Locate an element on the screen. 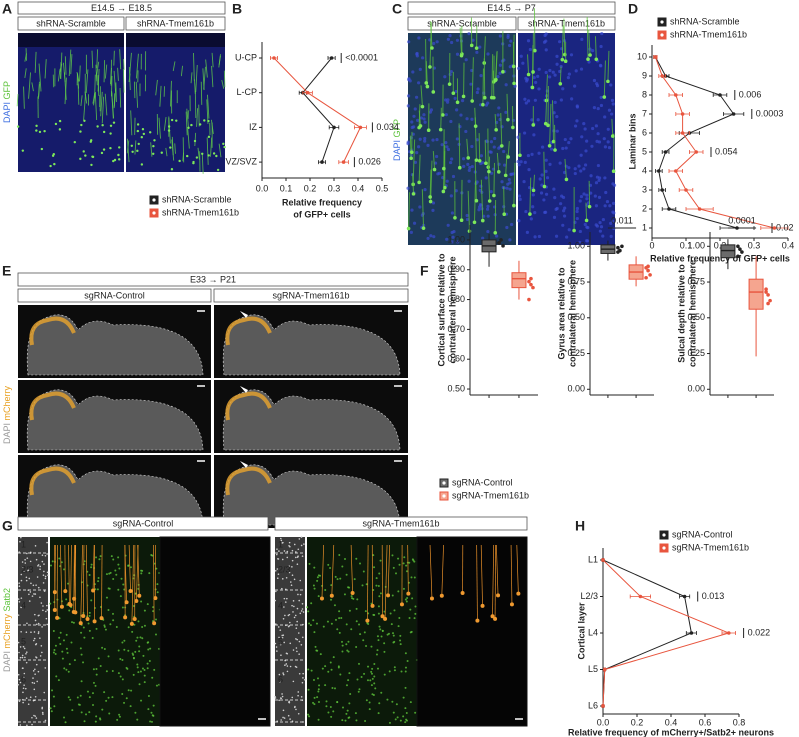 The image size is (799, 737). y-axis-title: Cortical layer is located at coordinates (581, 631).